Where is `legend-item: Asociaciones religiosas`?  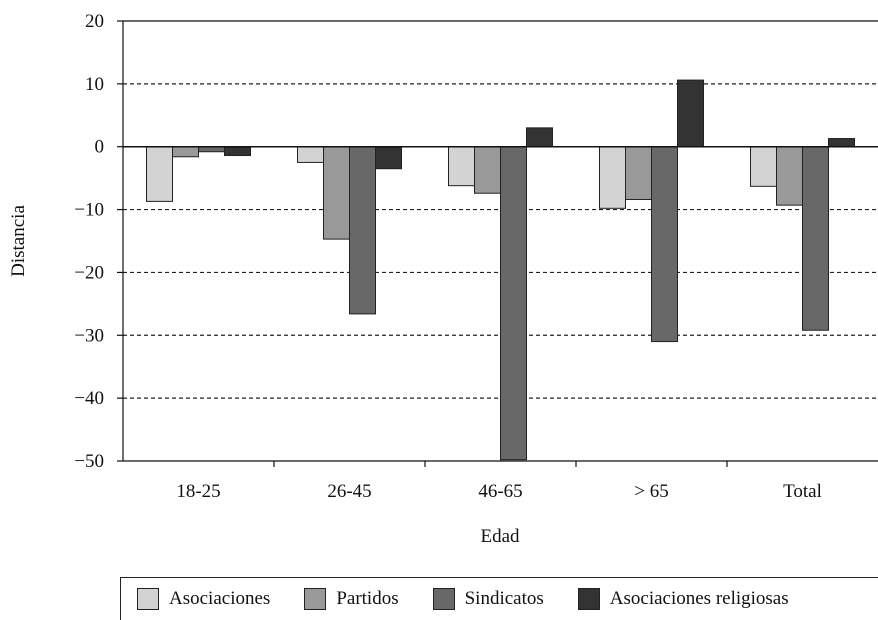 legend-item: Asociaciones religiosas is located at coordinates (683, 599).